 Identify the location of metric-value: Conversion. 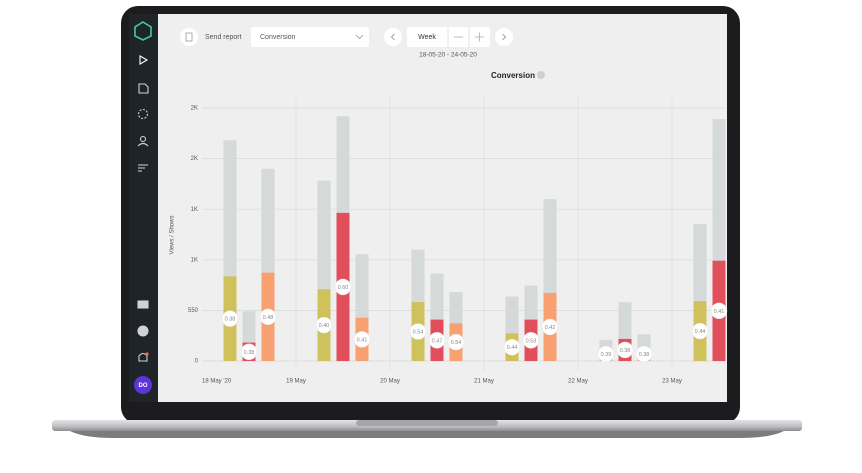
(278, 37).